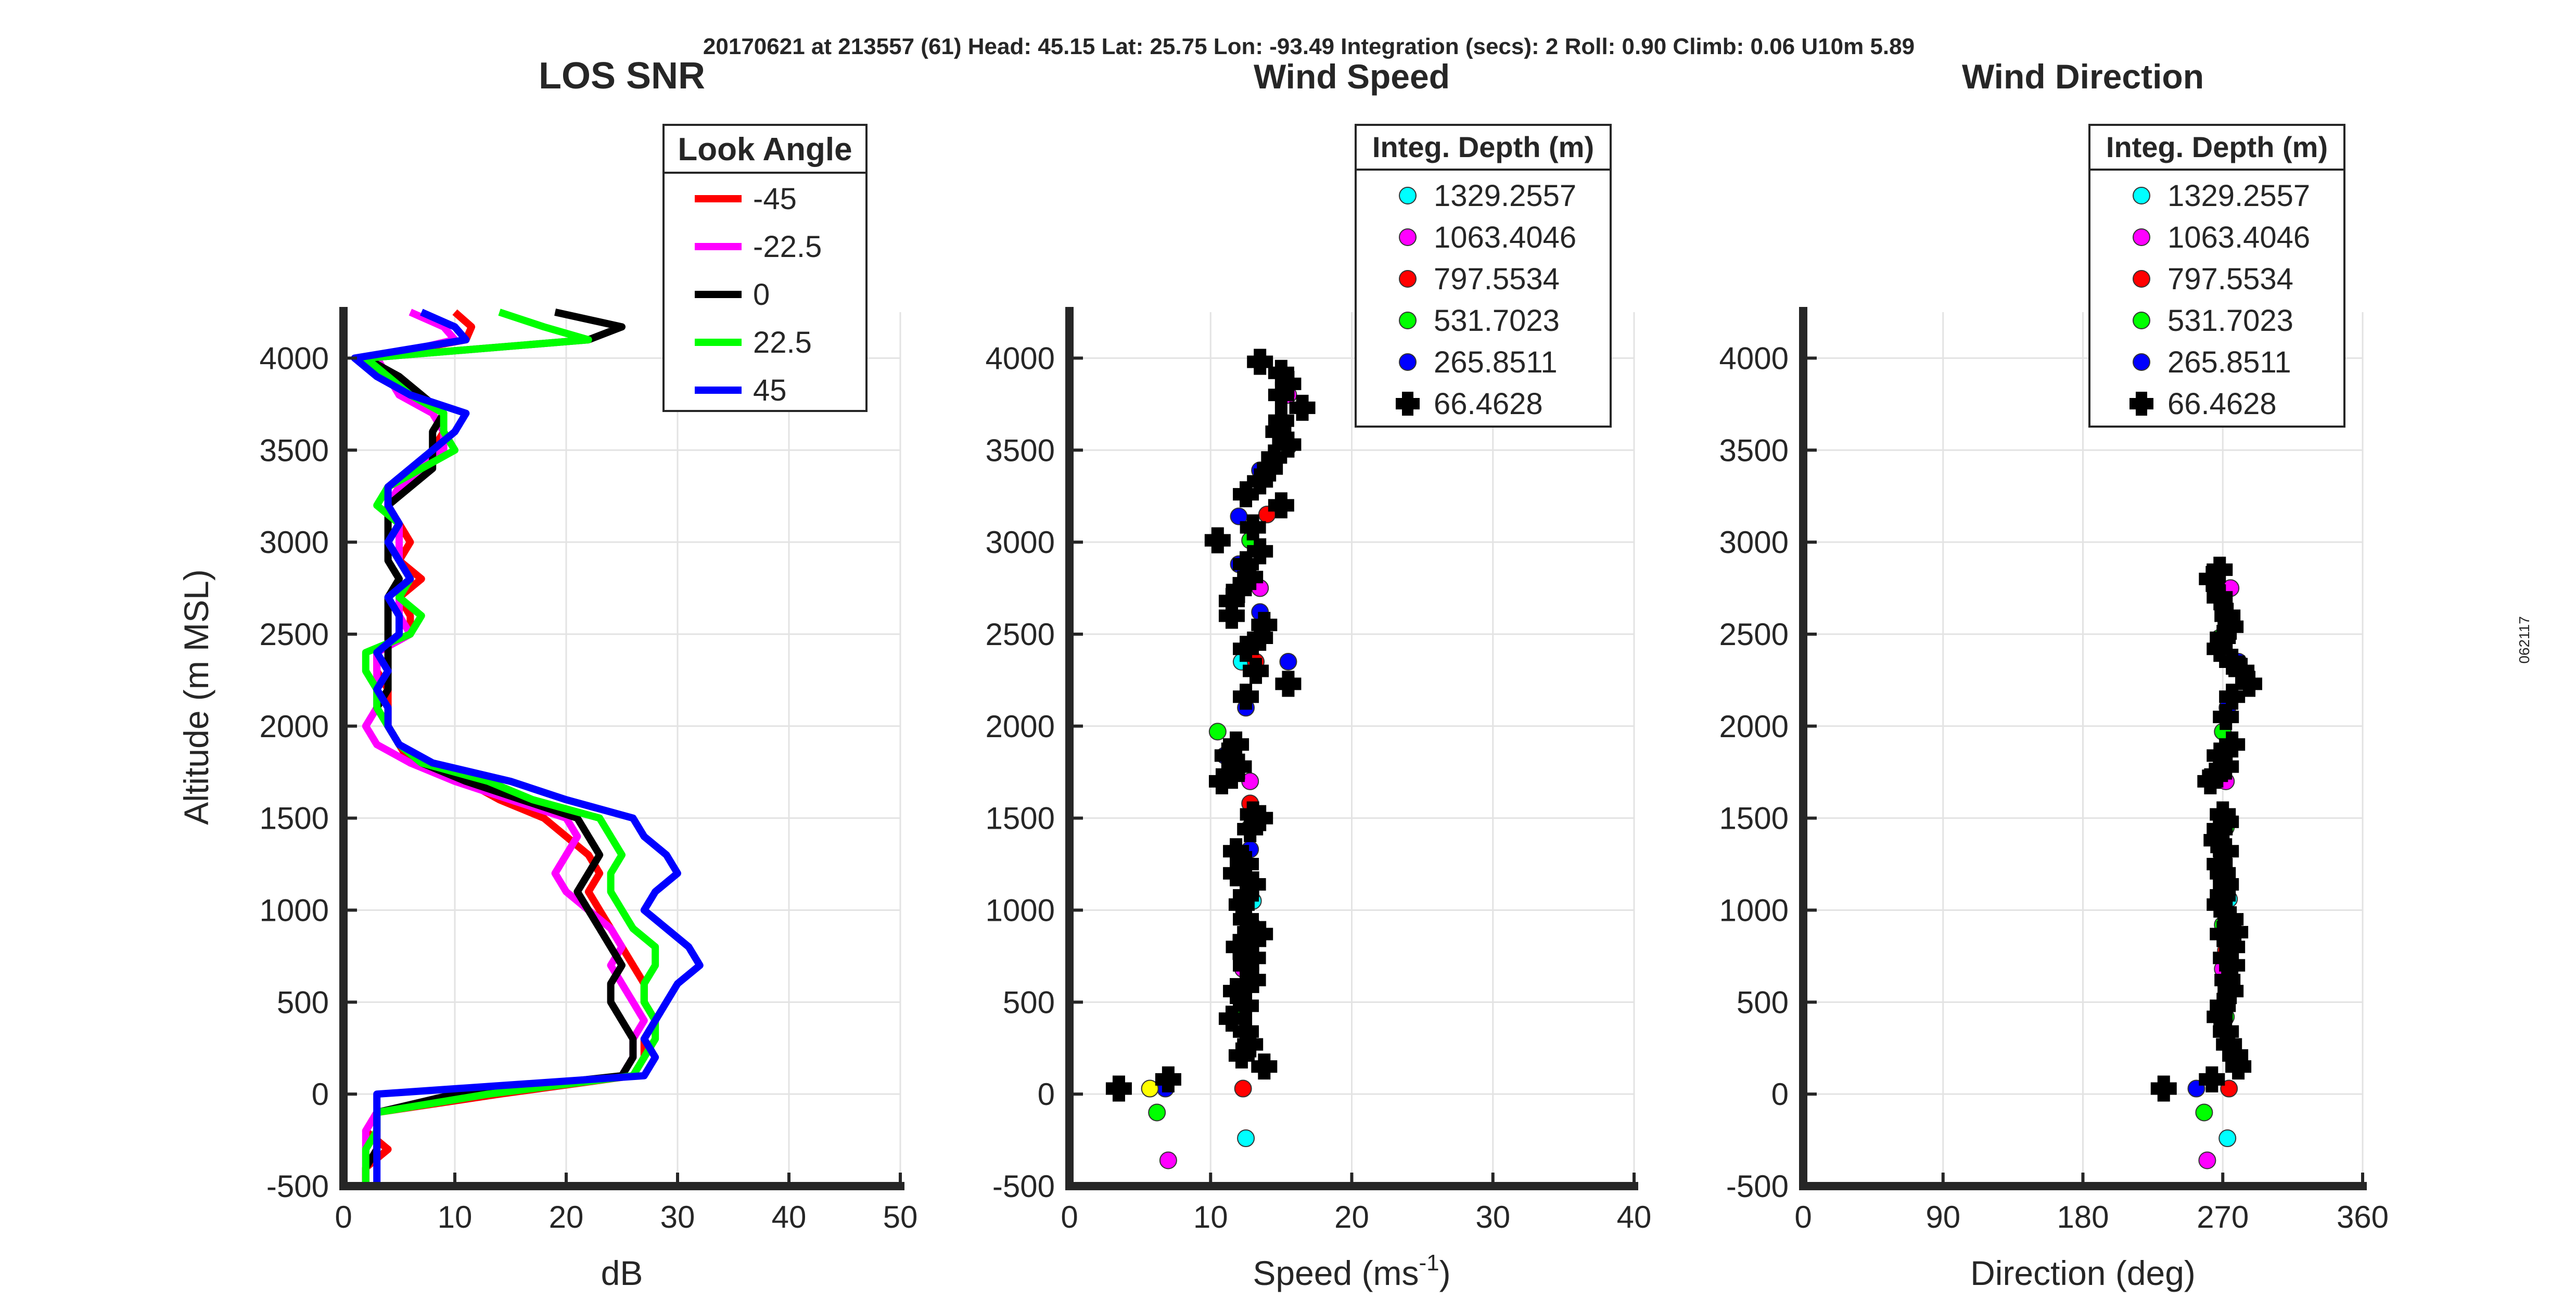 The width and height of the screenshot is (2576, 1312). Describe the element at coordinates (1497, 279) in the screenshot. I see `speed-legend-label: 797.5534` at that location.